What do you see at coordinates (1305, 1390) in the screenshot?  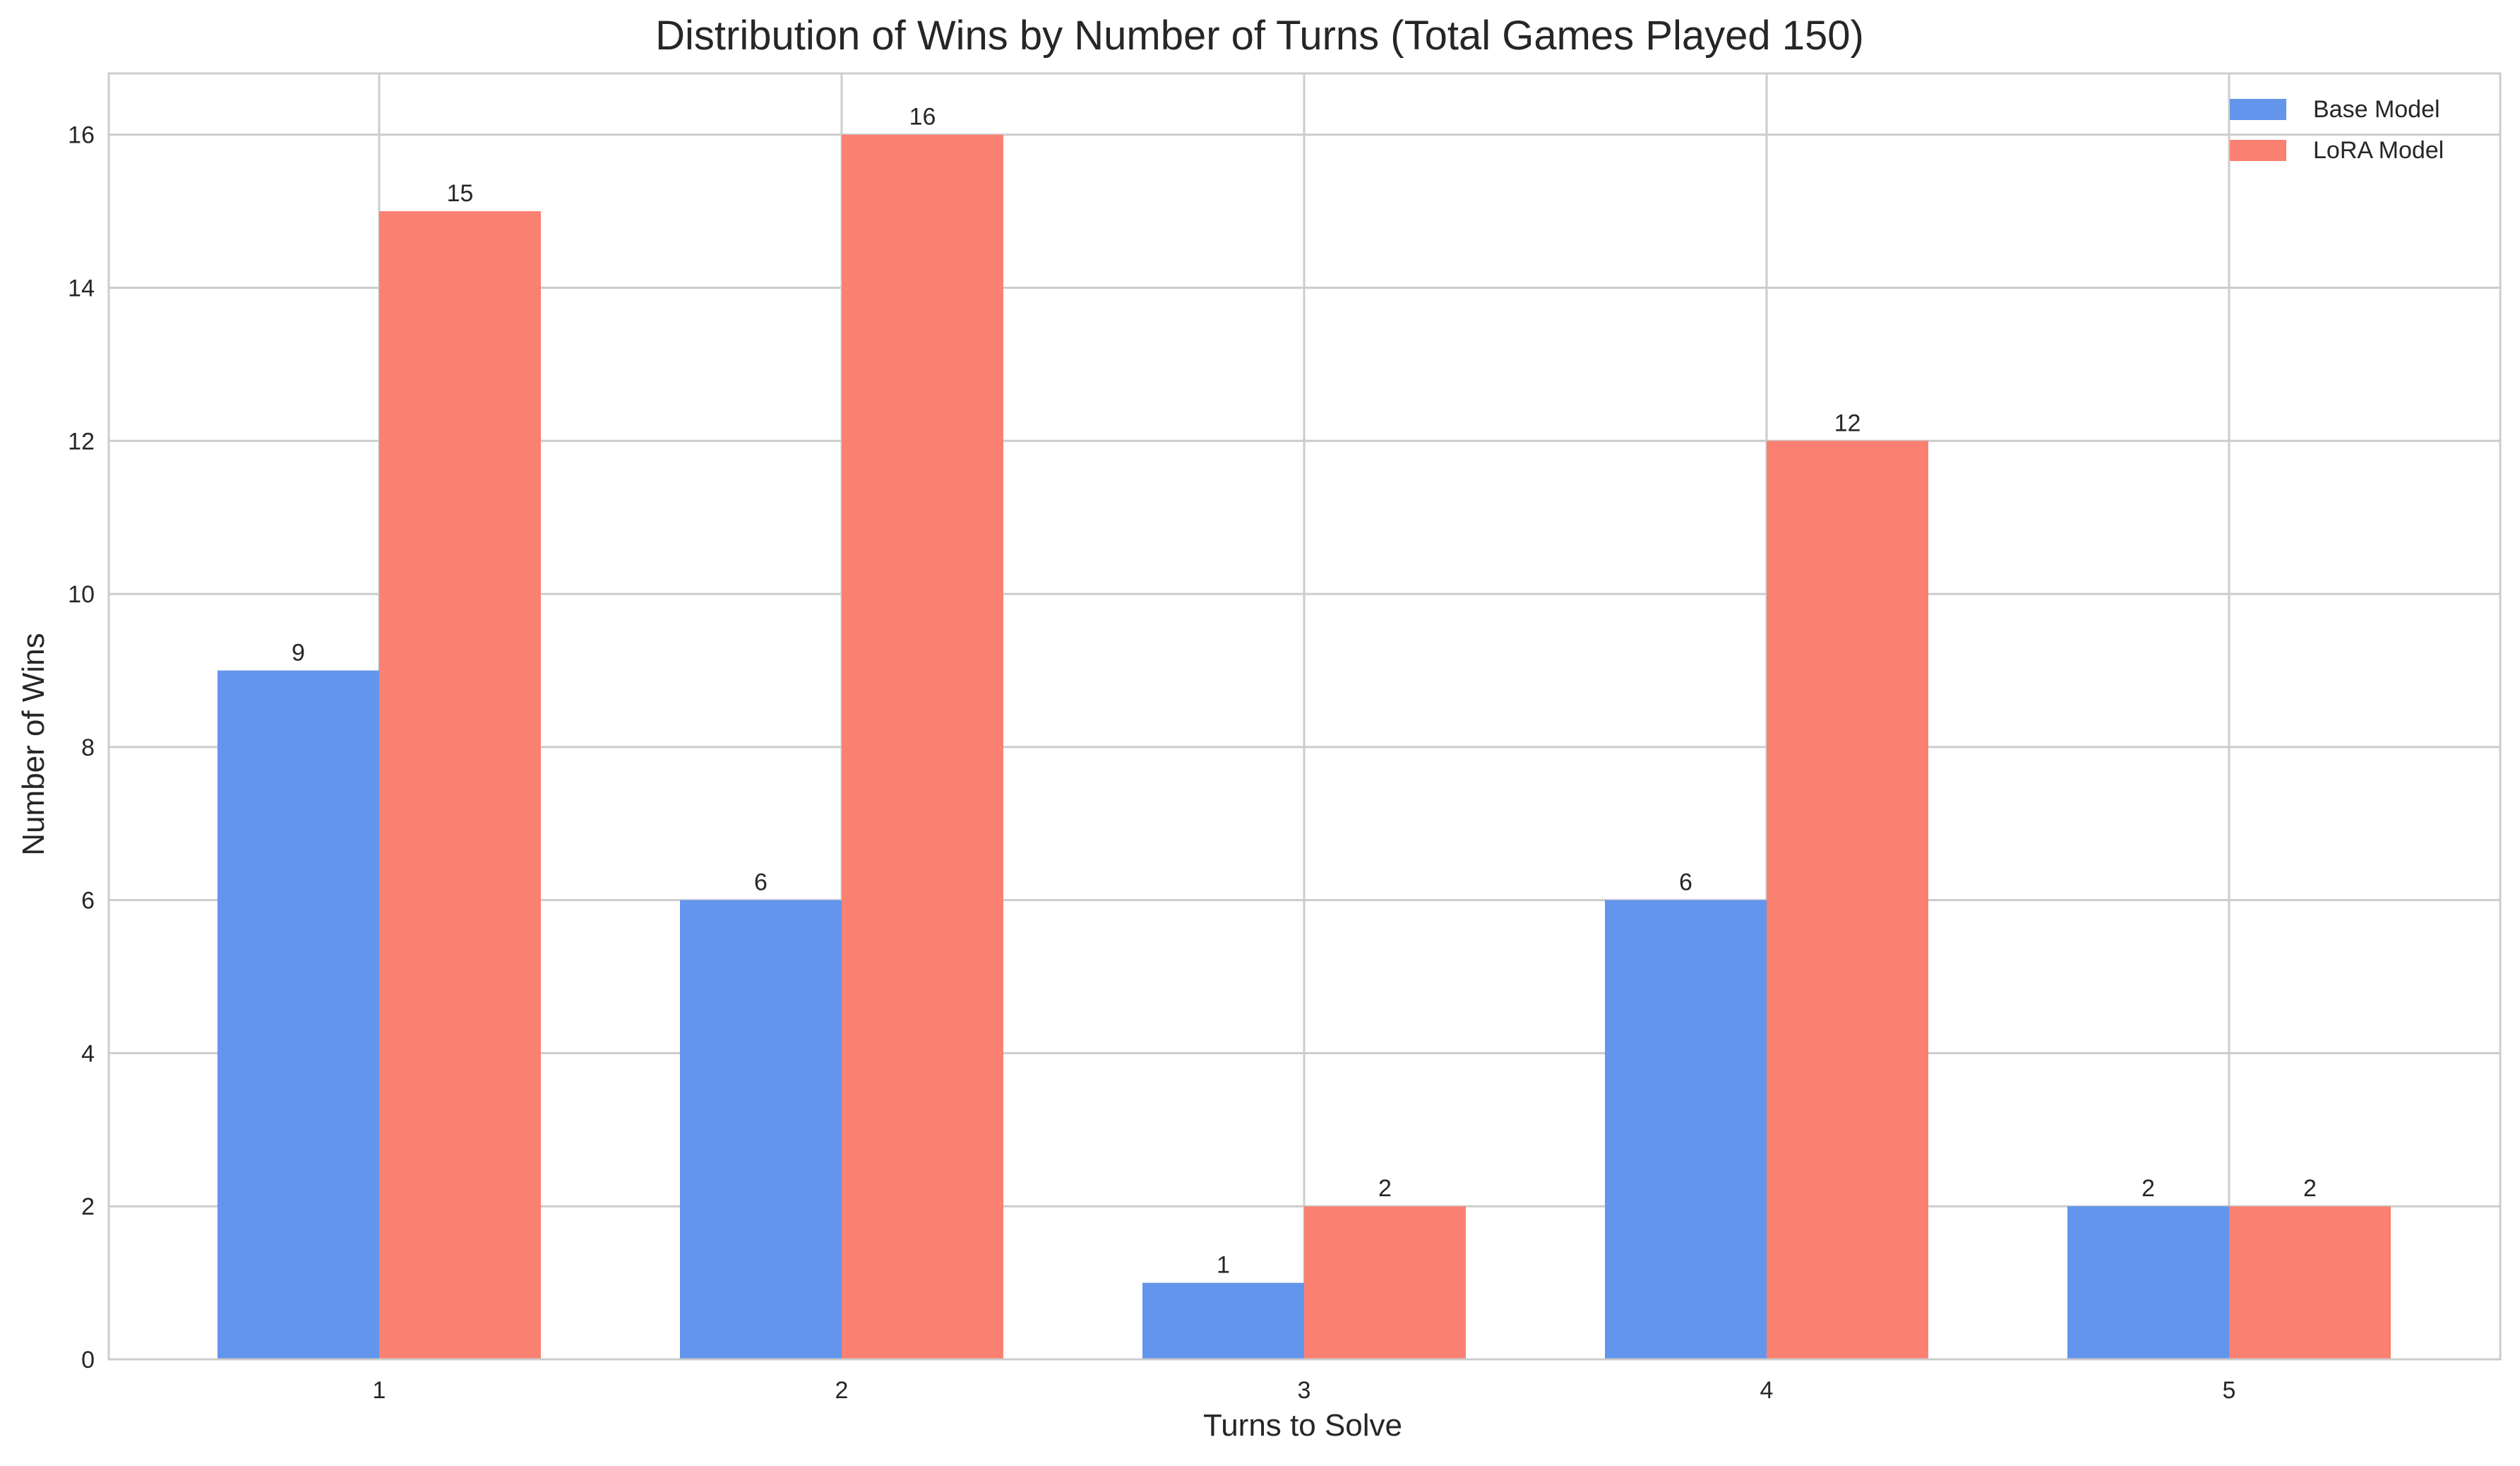 I see `x-tick-label: 3` at bounding box center [1305, 1390].